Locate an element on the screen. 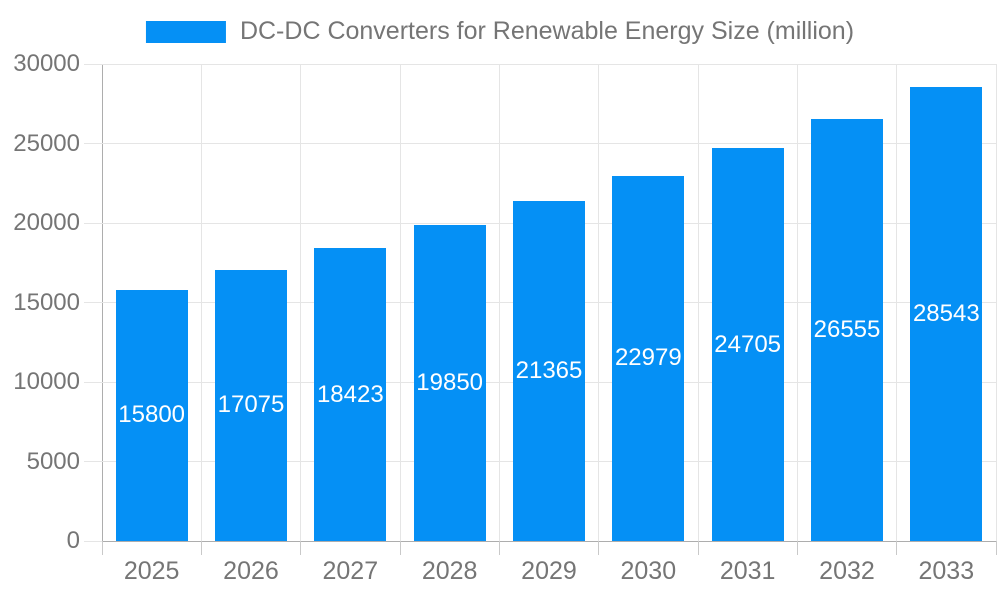 The height and width of the screenshot is (600, 1000). bar-value-label: 28543 is located at coordinates (946, 314).